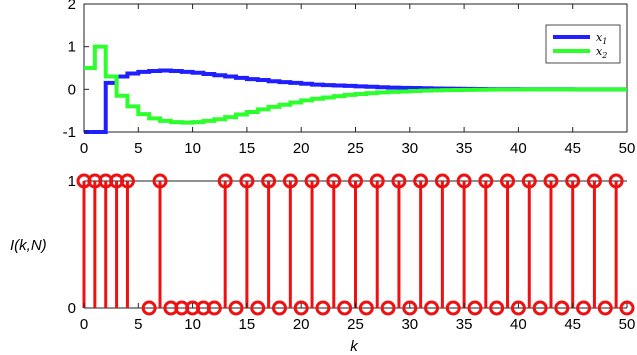  What do you see at coordinates (409, 324) in the screenshot?
I see `bottom-x-tick-label: 30` at bounding box center [409, 324].